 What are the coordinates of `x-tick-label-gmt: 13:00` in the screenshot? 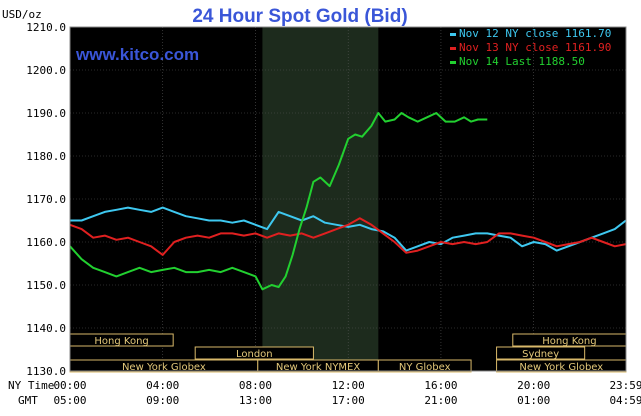 It's located at (255, 400).